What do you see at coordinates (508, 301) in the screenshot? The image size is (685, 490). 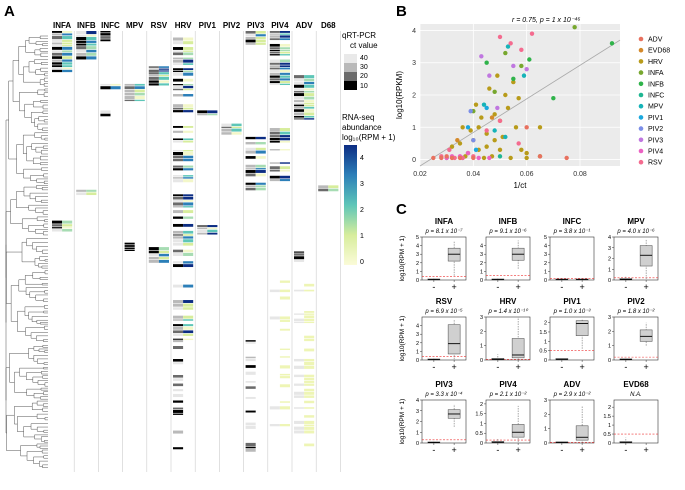 I see `boxplot-title-hrv: HRV` at bounding box center [508, 301].